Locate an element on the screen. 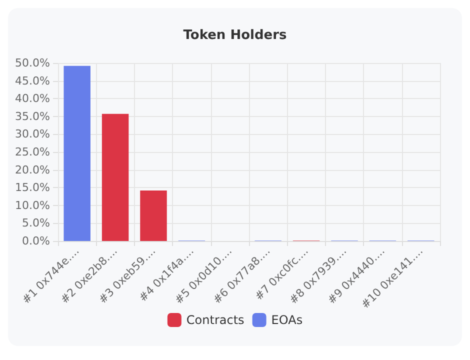  y-tick-label: 50.0% is located at coordinates (32, 63).